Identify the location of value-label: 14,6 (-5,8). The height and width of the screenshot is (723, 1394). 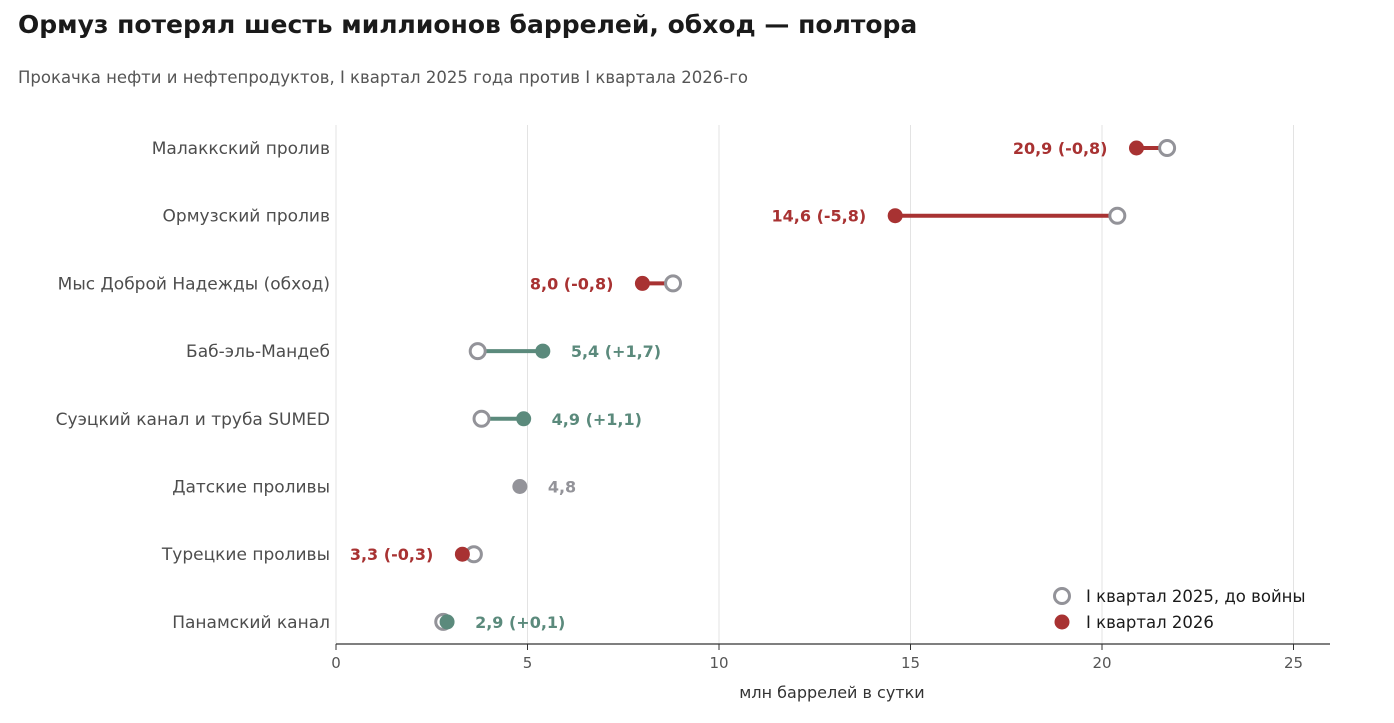
(819, 216).